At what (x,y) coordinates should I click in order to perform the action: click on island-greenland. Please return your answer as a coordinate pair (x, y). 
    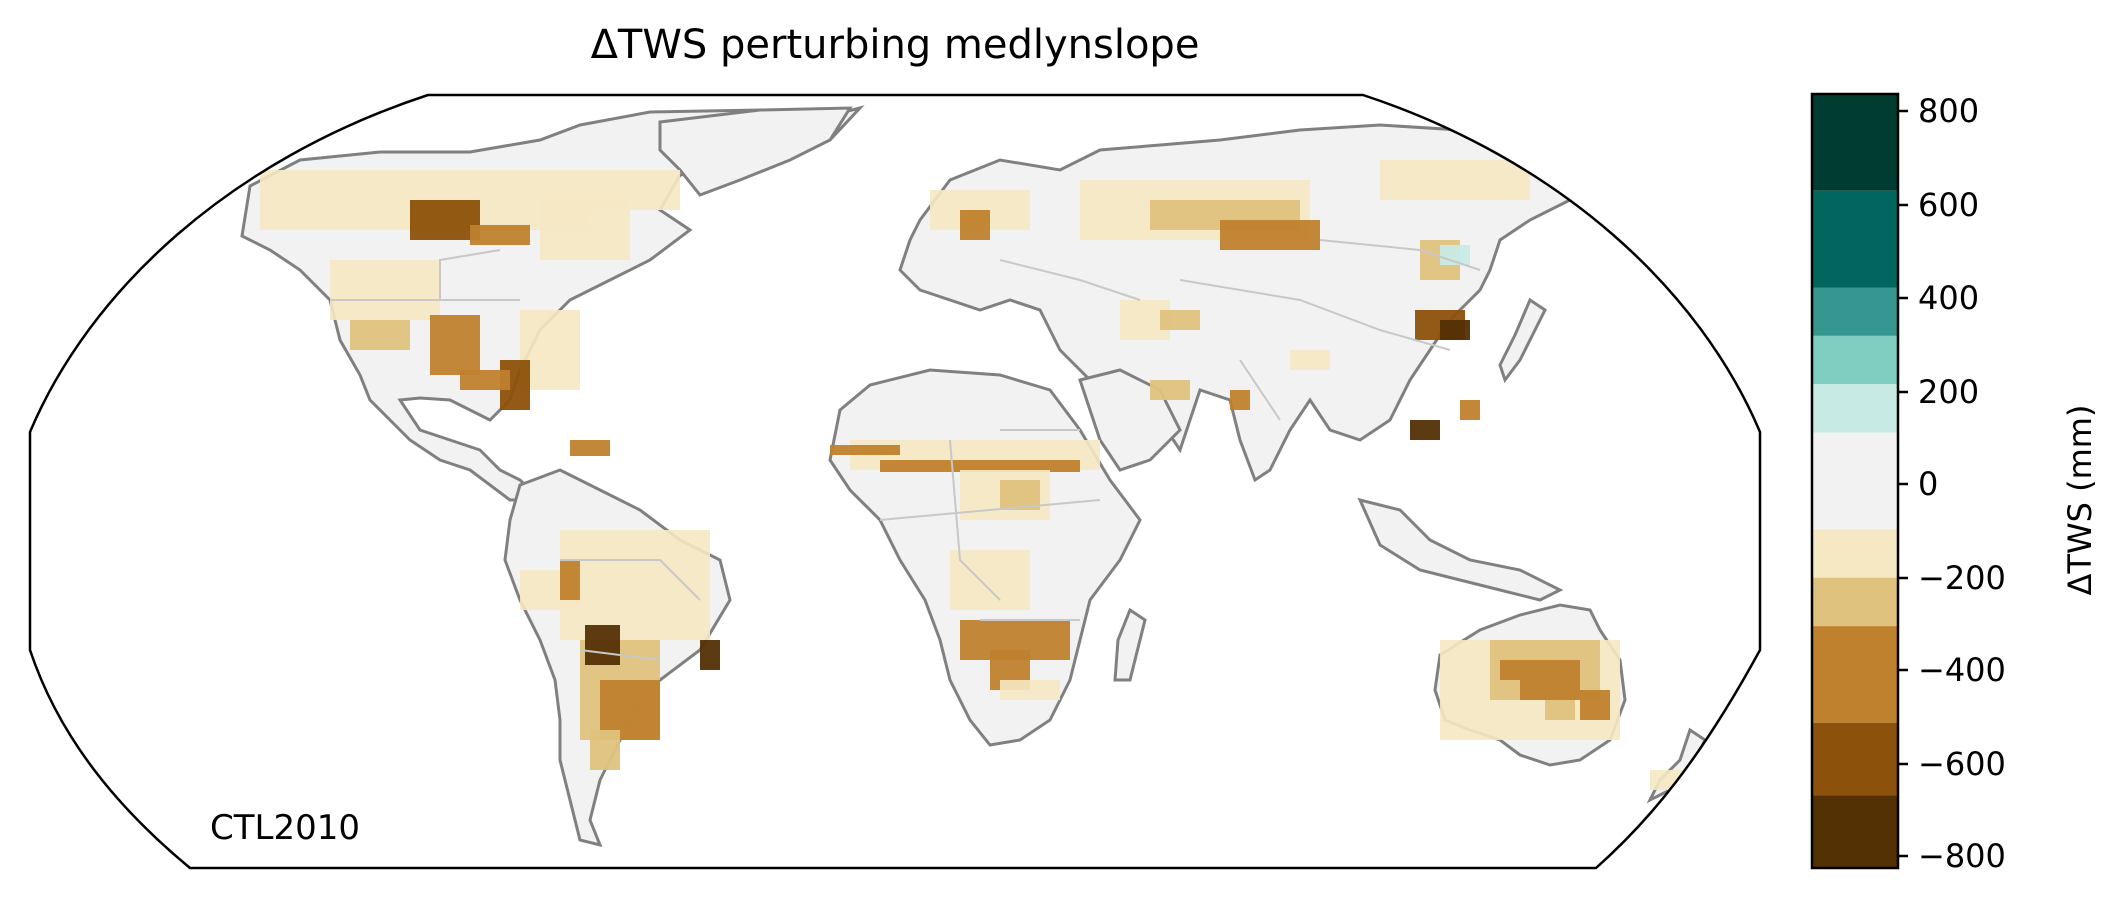
    Looking at the image, I should click on (755, 151).